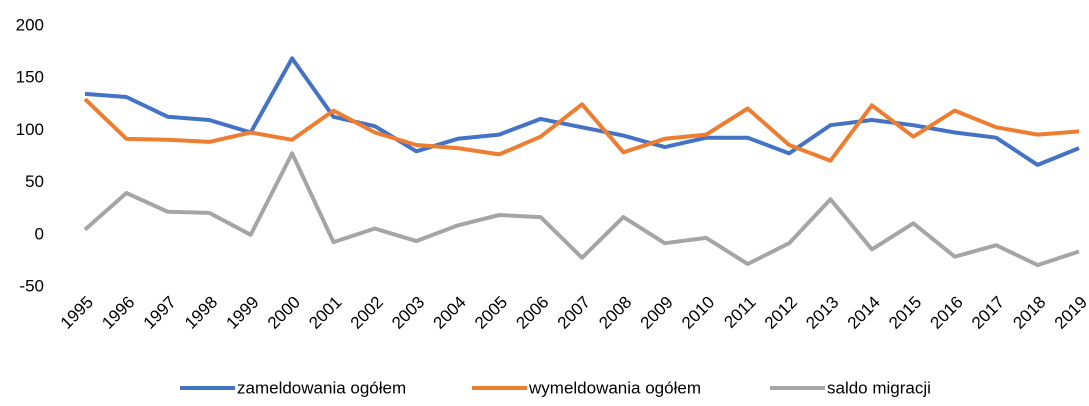 The image size is (1089, 406). I want to click on x-tick-label: 2017, so click(988, 313).